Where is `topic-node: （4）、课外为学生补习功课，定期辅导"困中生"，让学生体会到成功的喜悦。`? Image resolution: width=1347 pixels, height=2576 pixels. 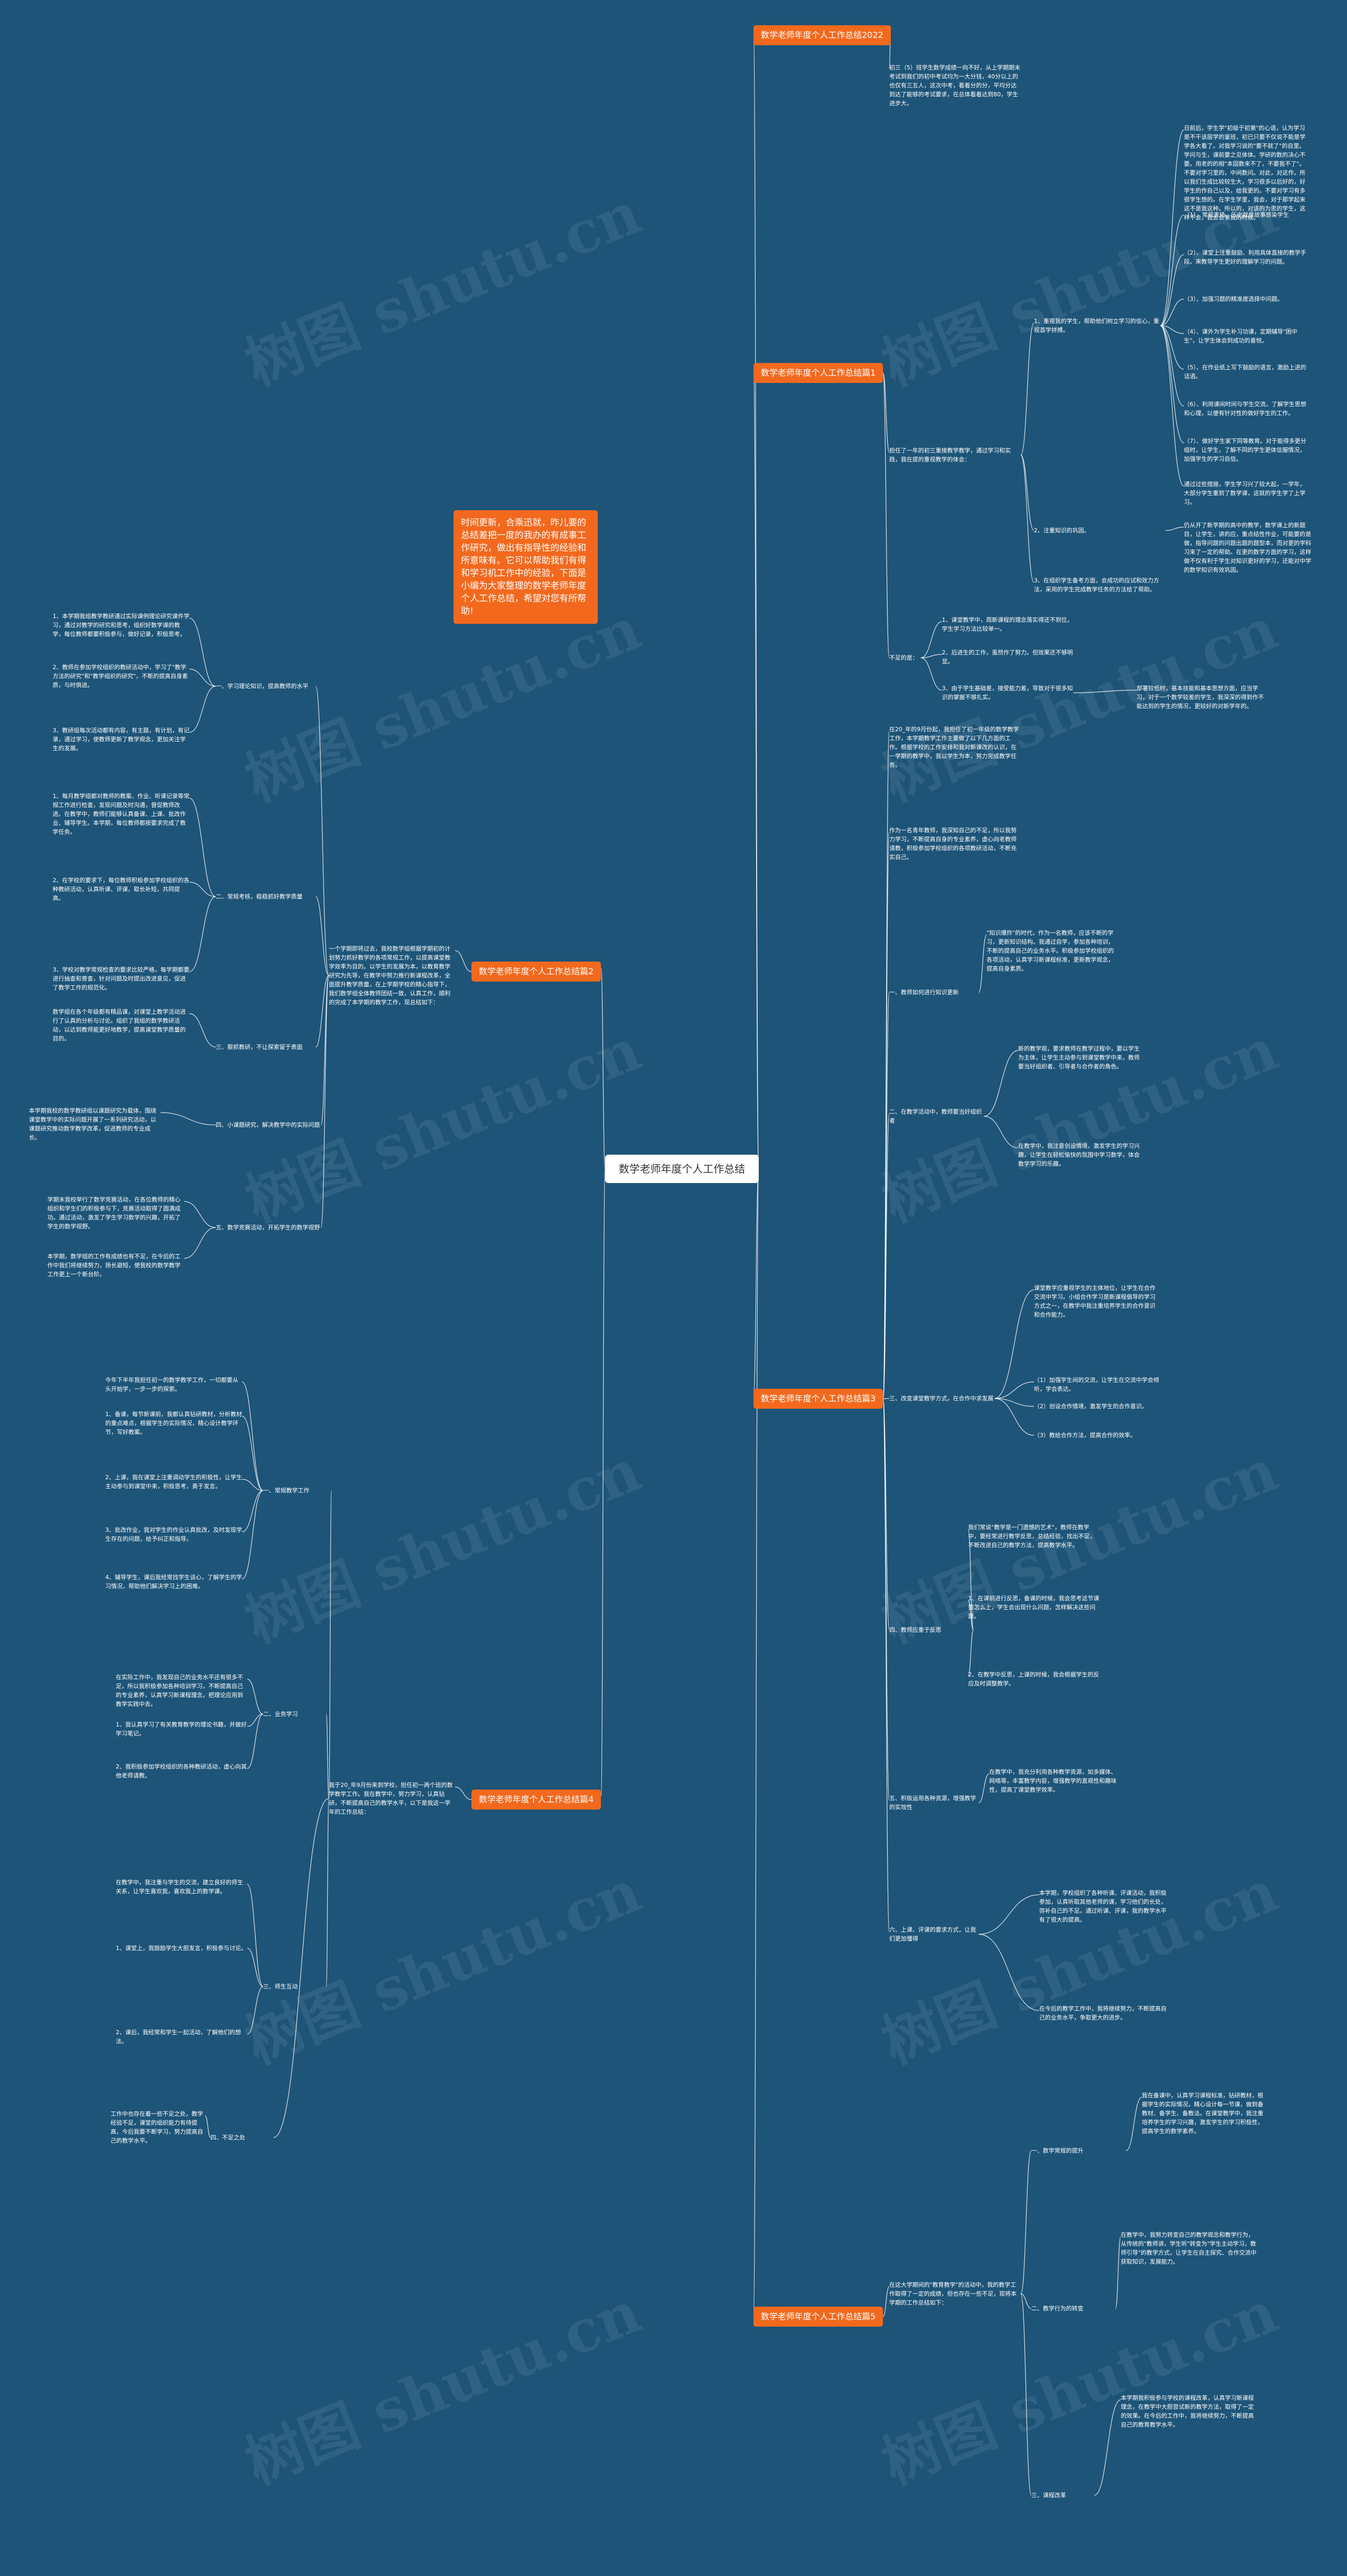
topic-node: （4）、课外为学生补习功课，定期辅导"困中生"，让学生体会到成功的喜悦。 is located at coordinates (1241, 336).